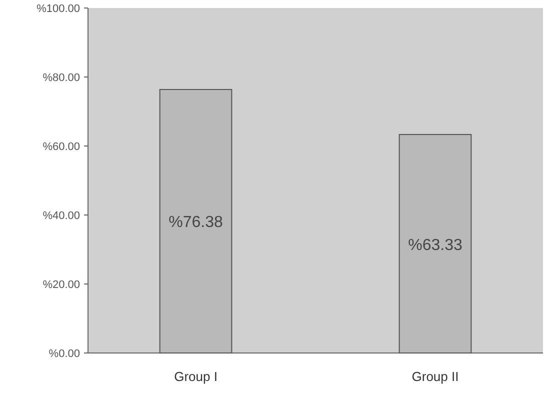 This screenshot has height=403, width=553. I want to click on y-tick-label: %20.00, so click(61, 285).